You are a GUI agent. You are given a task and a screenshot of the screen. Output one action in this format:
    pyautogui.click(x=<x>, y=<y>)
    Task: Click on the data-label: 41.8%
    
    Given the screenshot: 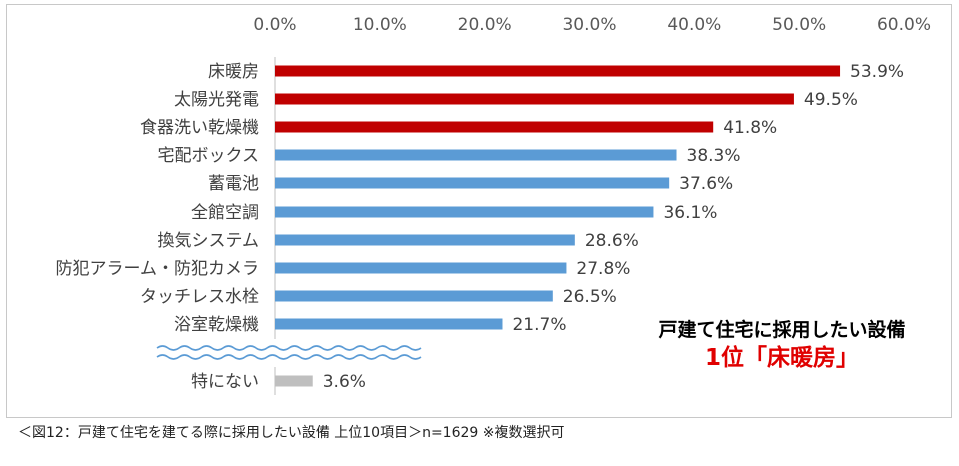 What is the action you would take?
    pyautogui.click(x=750, y=128)
    